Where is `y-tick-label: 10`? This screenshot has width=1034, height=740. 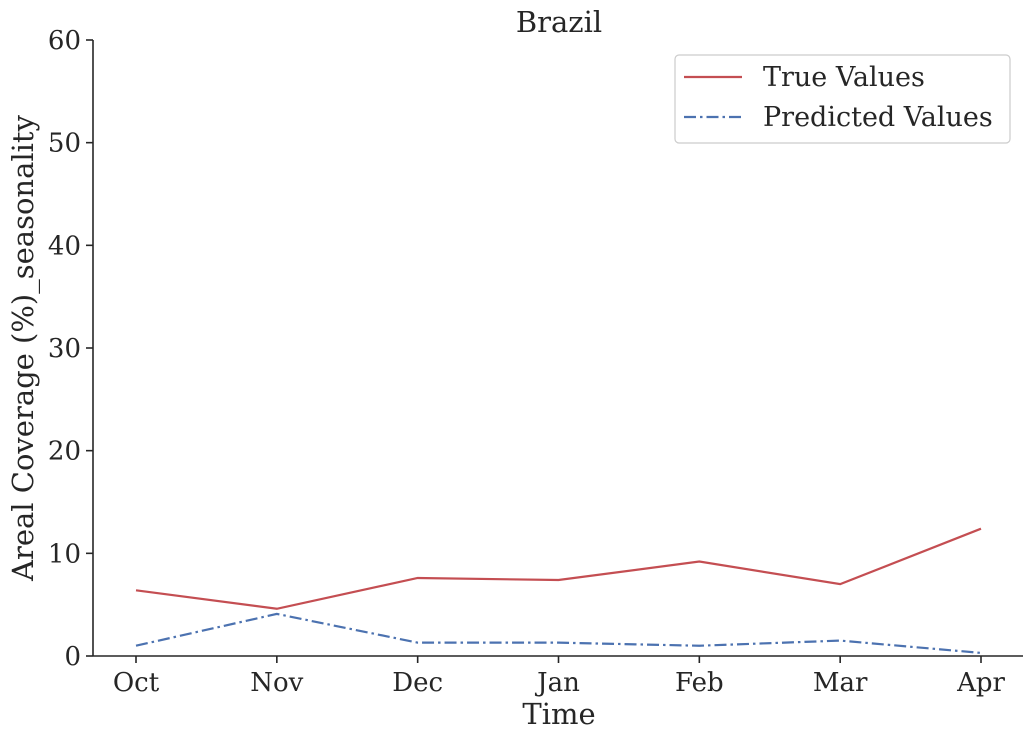
y-tick-label: 10 is located at coordinates (64, 554).